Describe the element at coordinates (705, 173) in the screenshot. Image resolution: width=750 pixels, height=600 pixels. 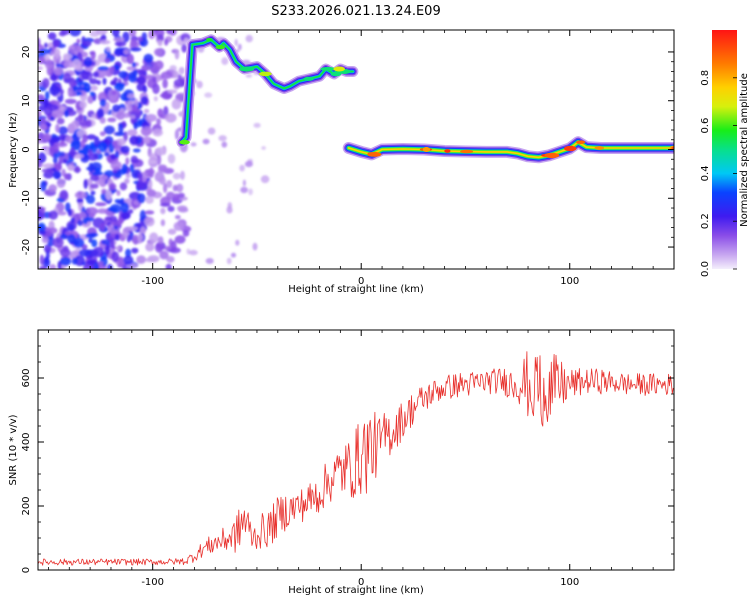
I see `colorbar-tick-label: 0.4` at that location.